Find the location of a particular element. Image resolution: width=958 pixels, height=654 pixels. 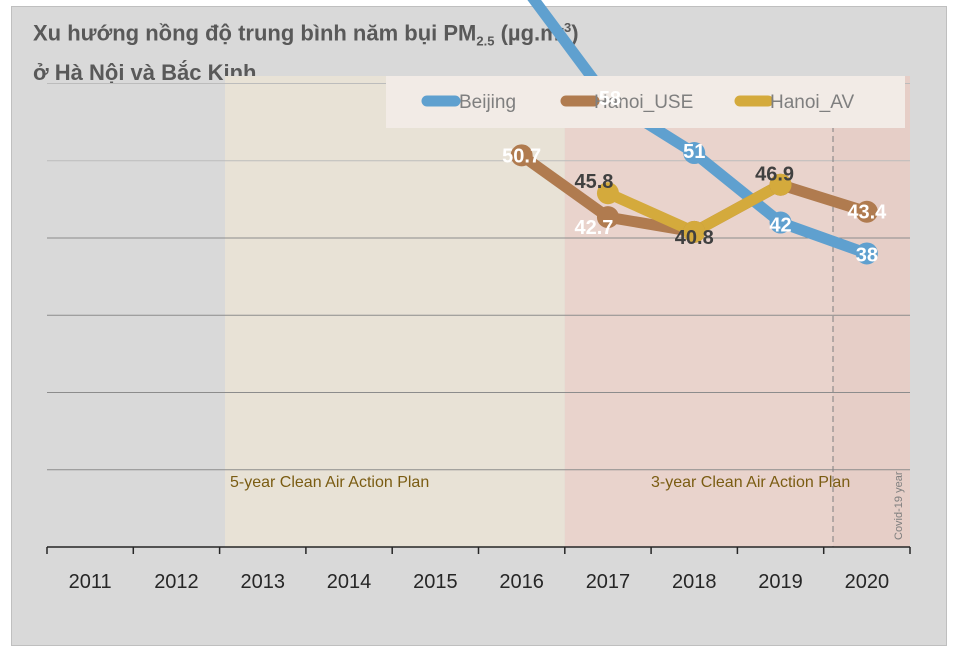

x-tick-label: 2011 is located at coordinates (90, 582).